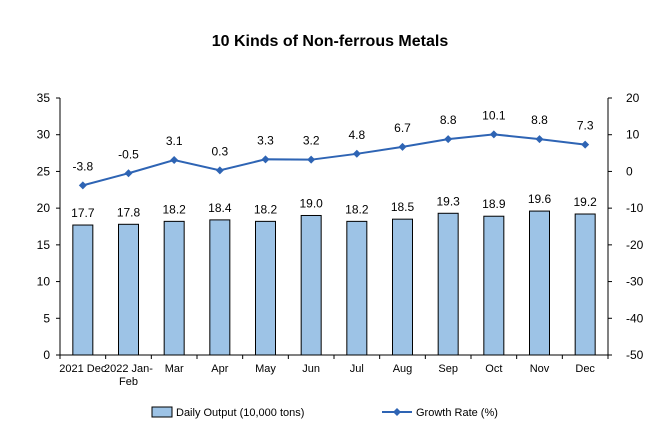 The image size is (660, 440). What do you see at coordinates (83, 369) in the screenshot?
I see `x-tick-label: 2021 Dec` at bounding box center [83, 369].